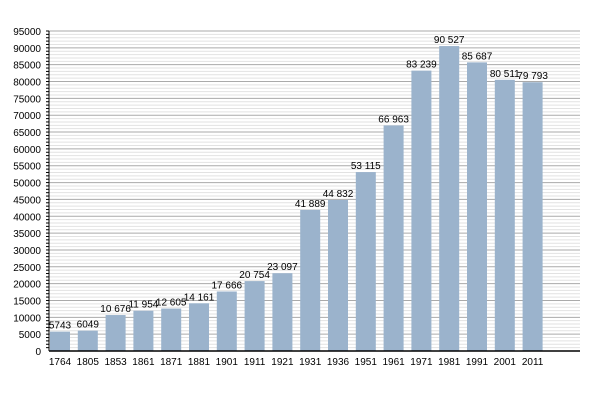 This screenshot has width=600, height=405. Describe the element at coordinates (477, 206) in the screenshot. I see `bar-1991` at that location.